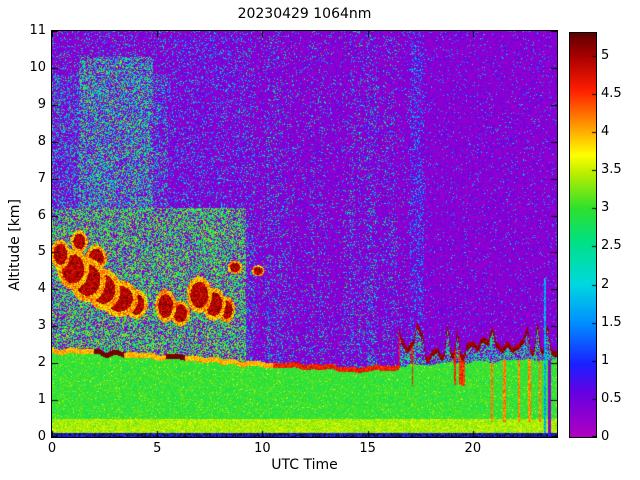  What do you see at coordinates (41, 289) in the screenshot?
I see `y-tick-label: 4` at bounding box center [41, 289].